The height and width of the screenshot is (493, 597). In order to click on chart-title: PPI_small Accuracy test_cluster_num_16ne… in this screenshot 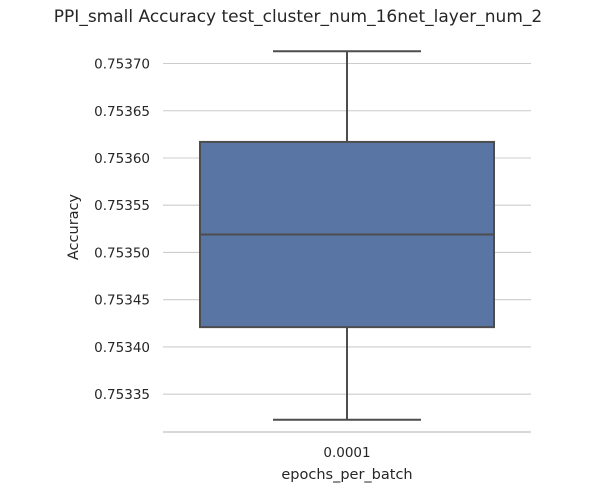, I will do `click(298, 17)`.